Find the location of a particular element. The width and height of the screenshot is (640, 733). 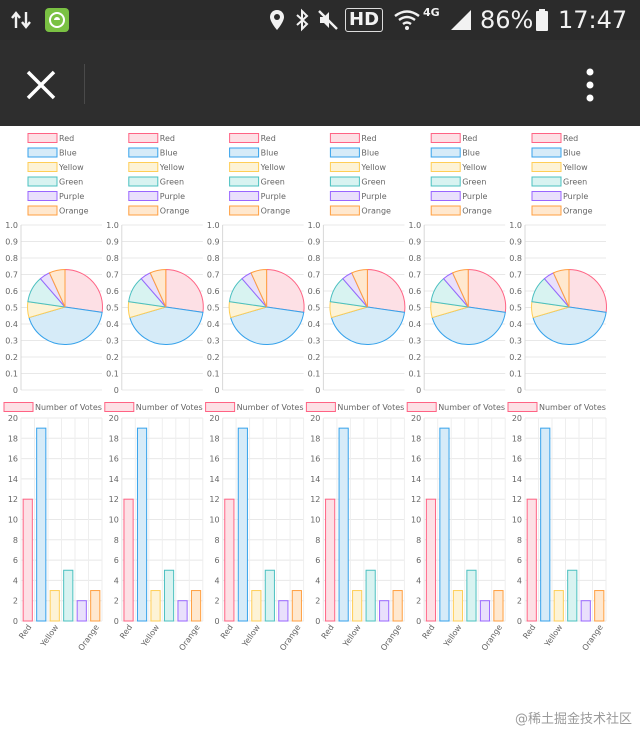

x-tick-label: Orange is located at coordinates (290, 637).